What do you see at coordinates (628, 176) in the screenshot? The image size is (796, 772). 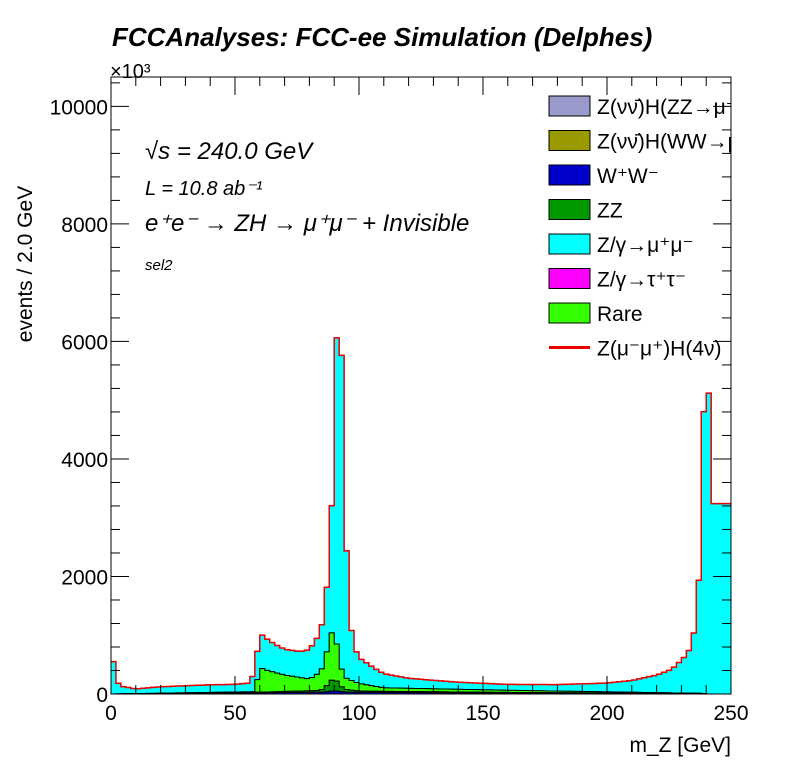 I see `legend-label: W⁺W⁻` at bounding box center [628, 176].